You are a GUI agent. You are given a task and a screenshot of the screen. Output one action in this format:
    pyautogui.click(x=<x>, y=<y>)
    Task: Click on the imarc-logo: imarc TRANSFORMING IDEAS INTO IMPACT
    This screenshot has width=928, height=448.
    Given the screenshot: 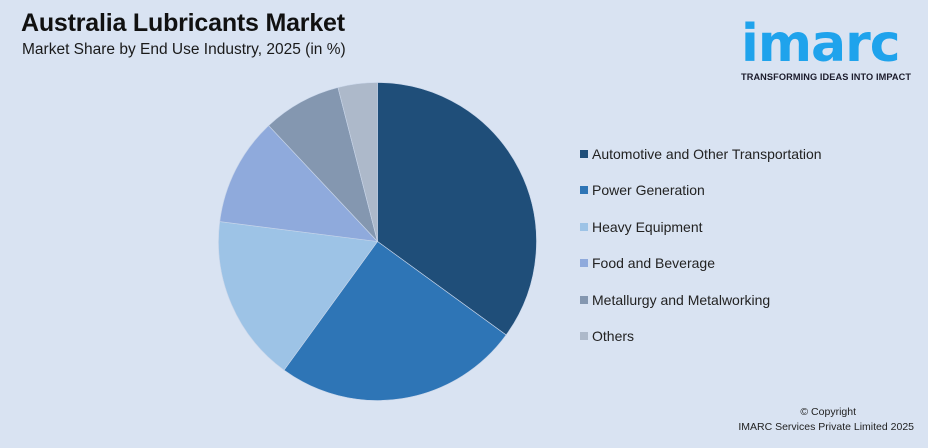 What is the action you would take?
    pyautogui.click(x=829, y=46)
    